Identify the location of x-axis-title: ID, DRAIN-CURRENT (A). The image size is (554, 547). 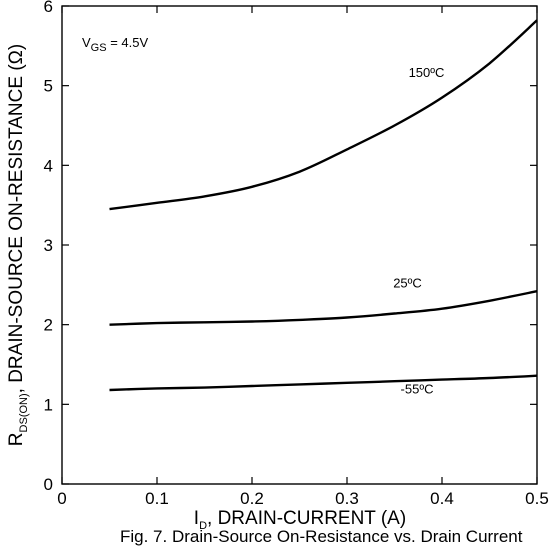
(300, 520).